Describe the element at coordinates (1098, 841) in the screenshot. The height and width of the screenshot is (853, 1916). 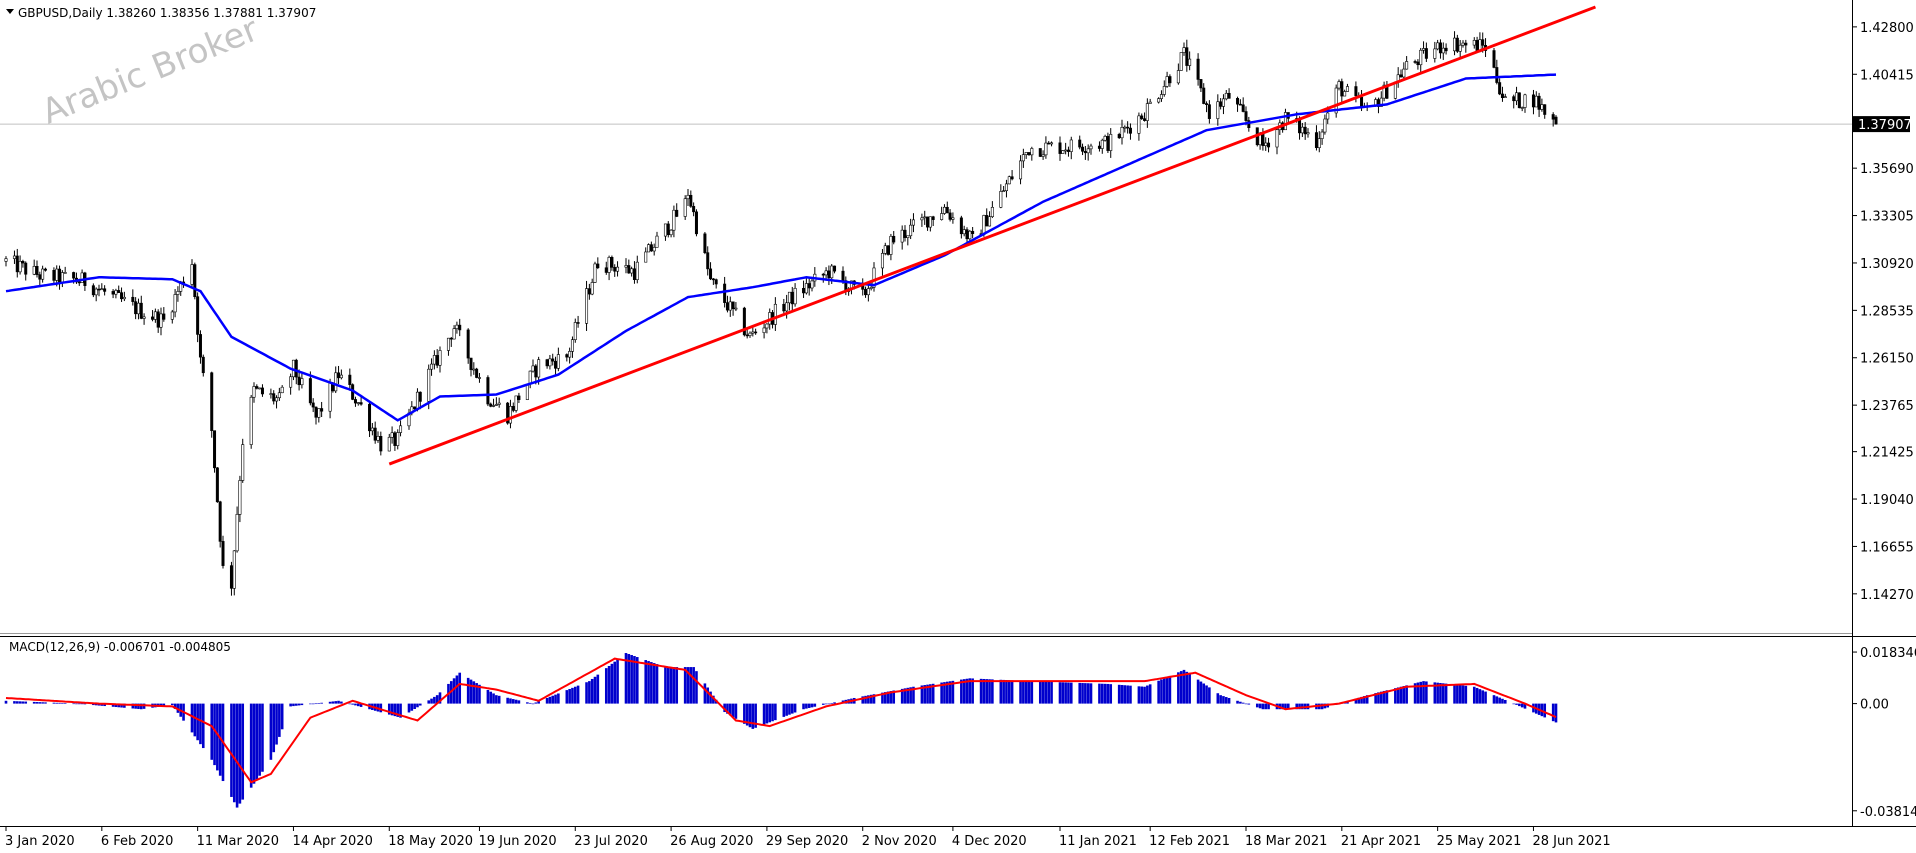
I see `time-tick-label: 11 Jan 2021` at that location.